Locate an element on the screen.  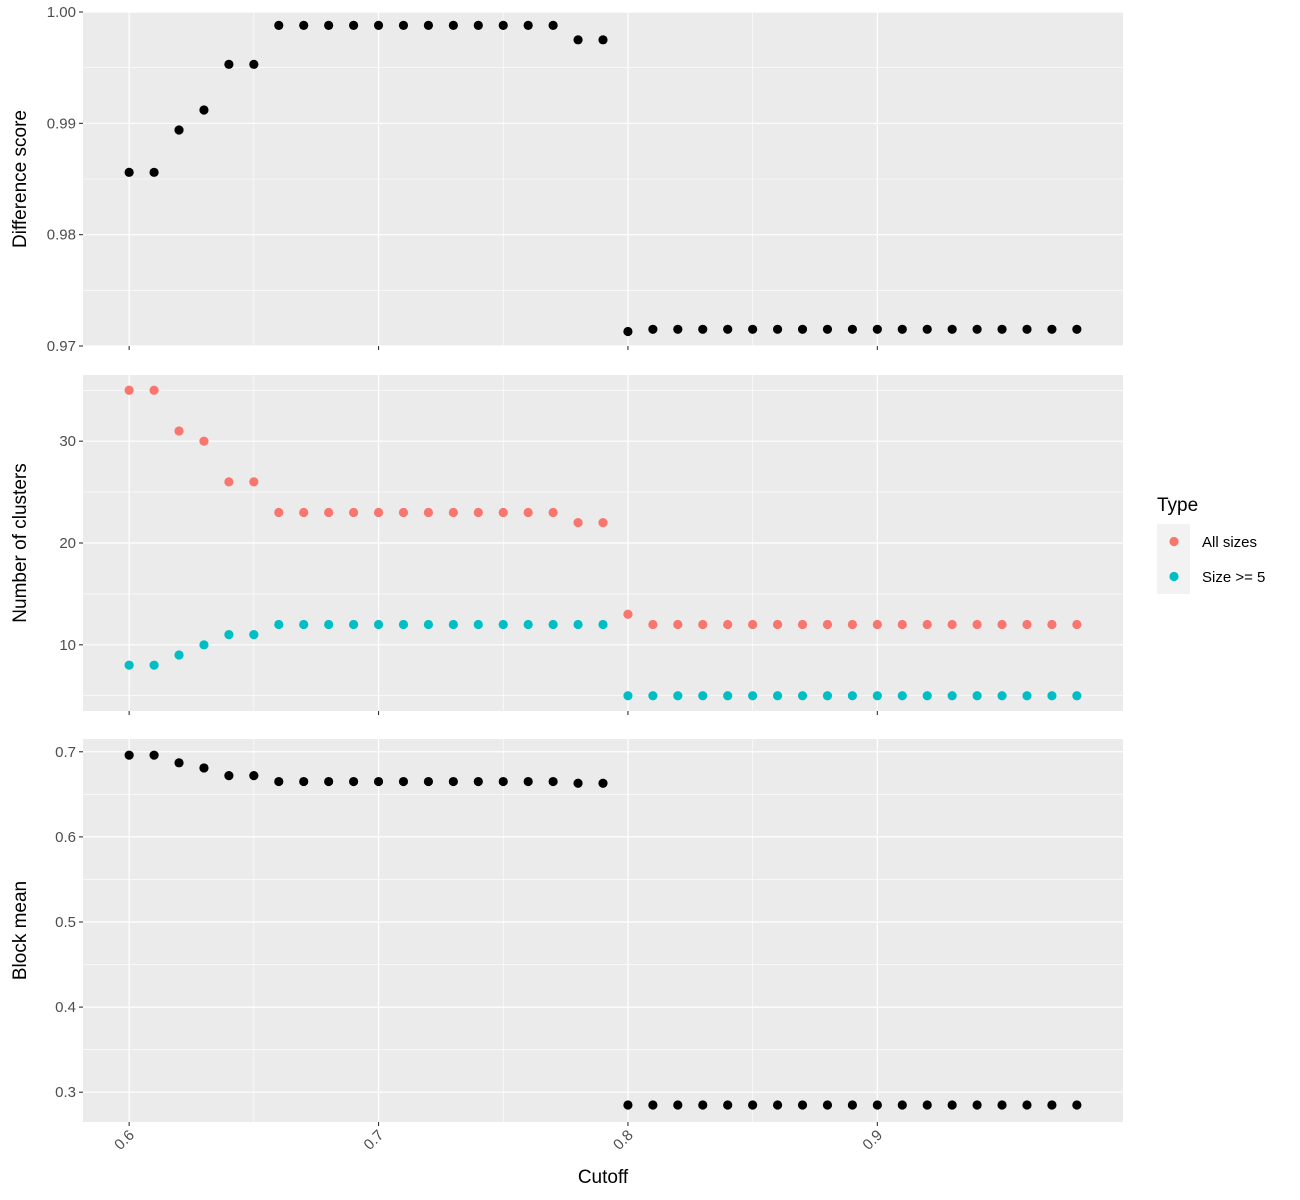
x-axis-title: Cutoff is located at coordinates (603, 1177).